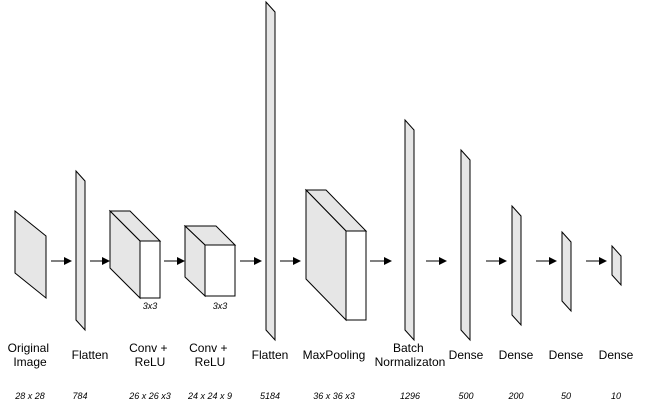  I want to click on batch-normalization-label: Batch Normalizaton, so click(410, 355).